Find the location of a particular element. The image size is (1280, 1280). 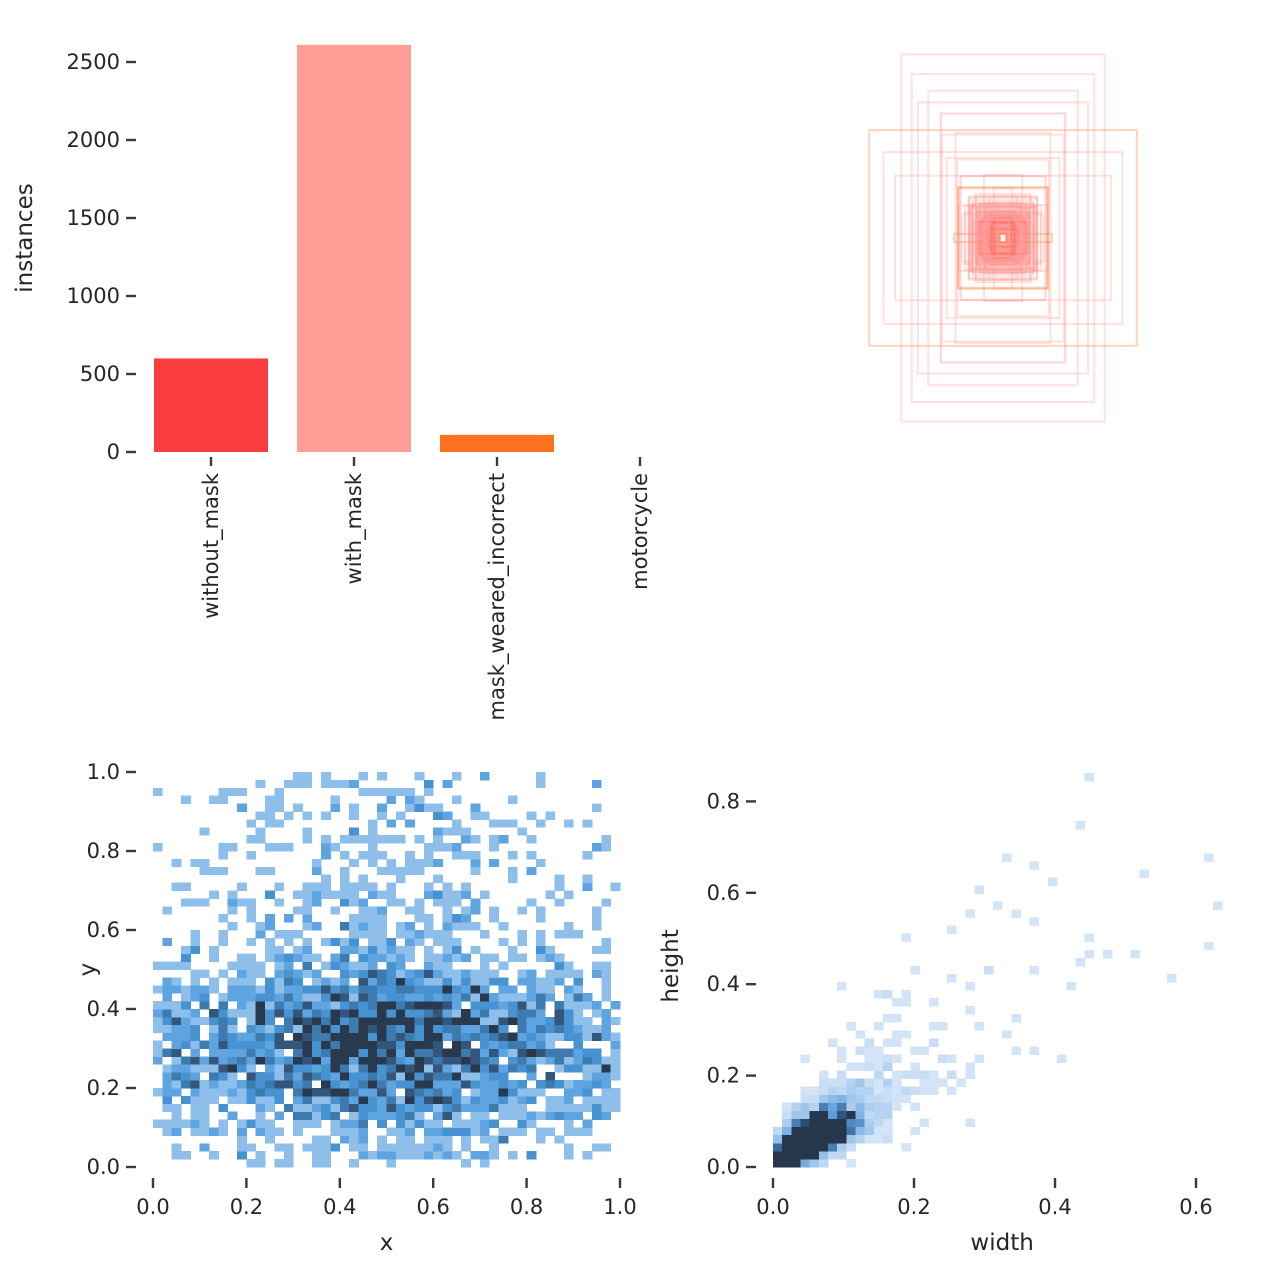

bar-chart-y-axis: 0 500 1000 1500 2000 2500 is located at coordinates (101, 257).